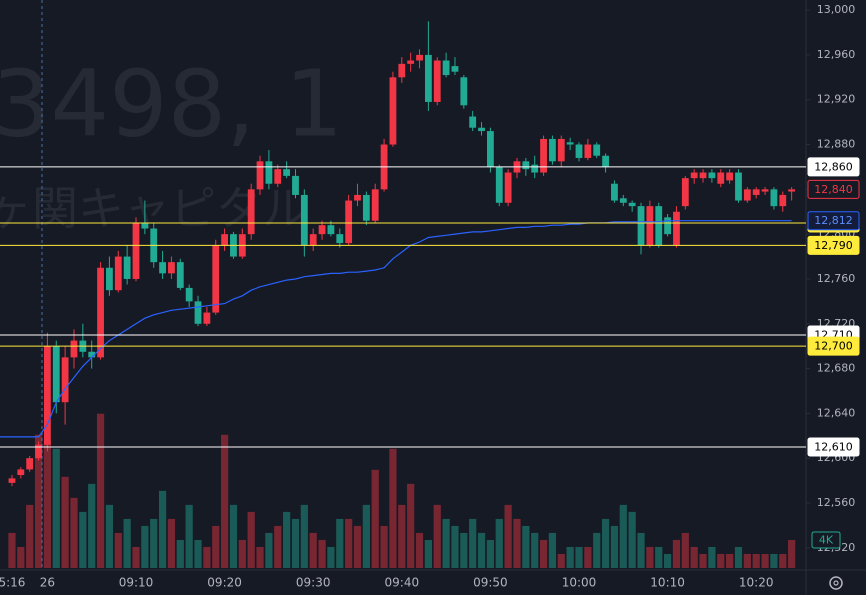 This screenshot has width=866, height=595. I want to click on settings-button, so click(836, 583).